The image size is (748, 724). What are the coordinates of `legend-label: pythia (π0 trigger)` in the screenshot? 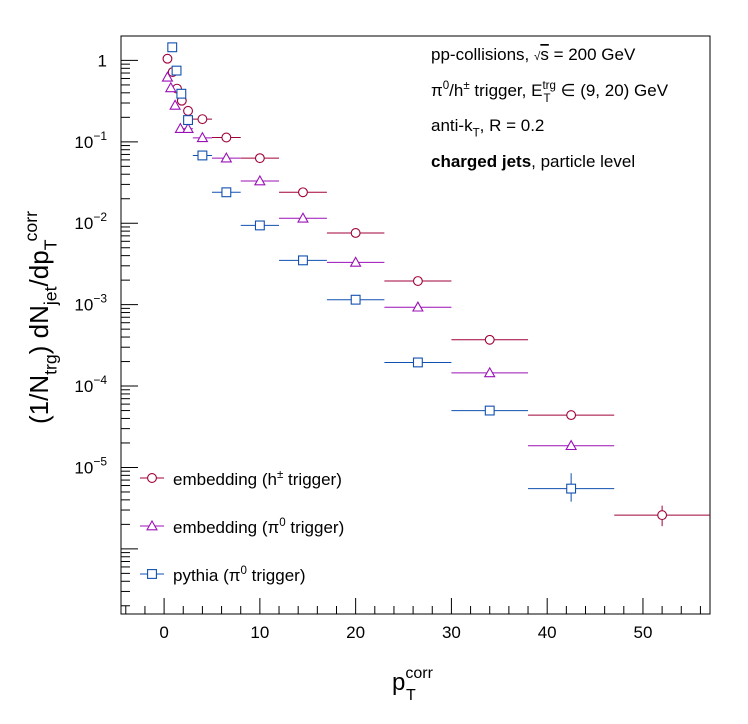 It's located at (239, 575).